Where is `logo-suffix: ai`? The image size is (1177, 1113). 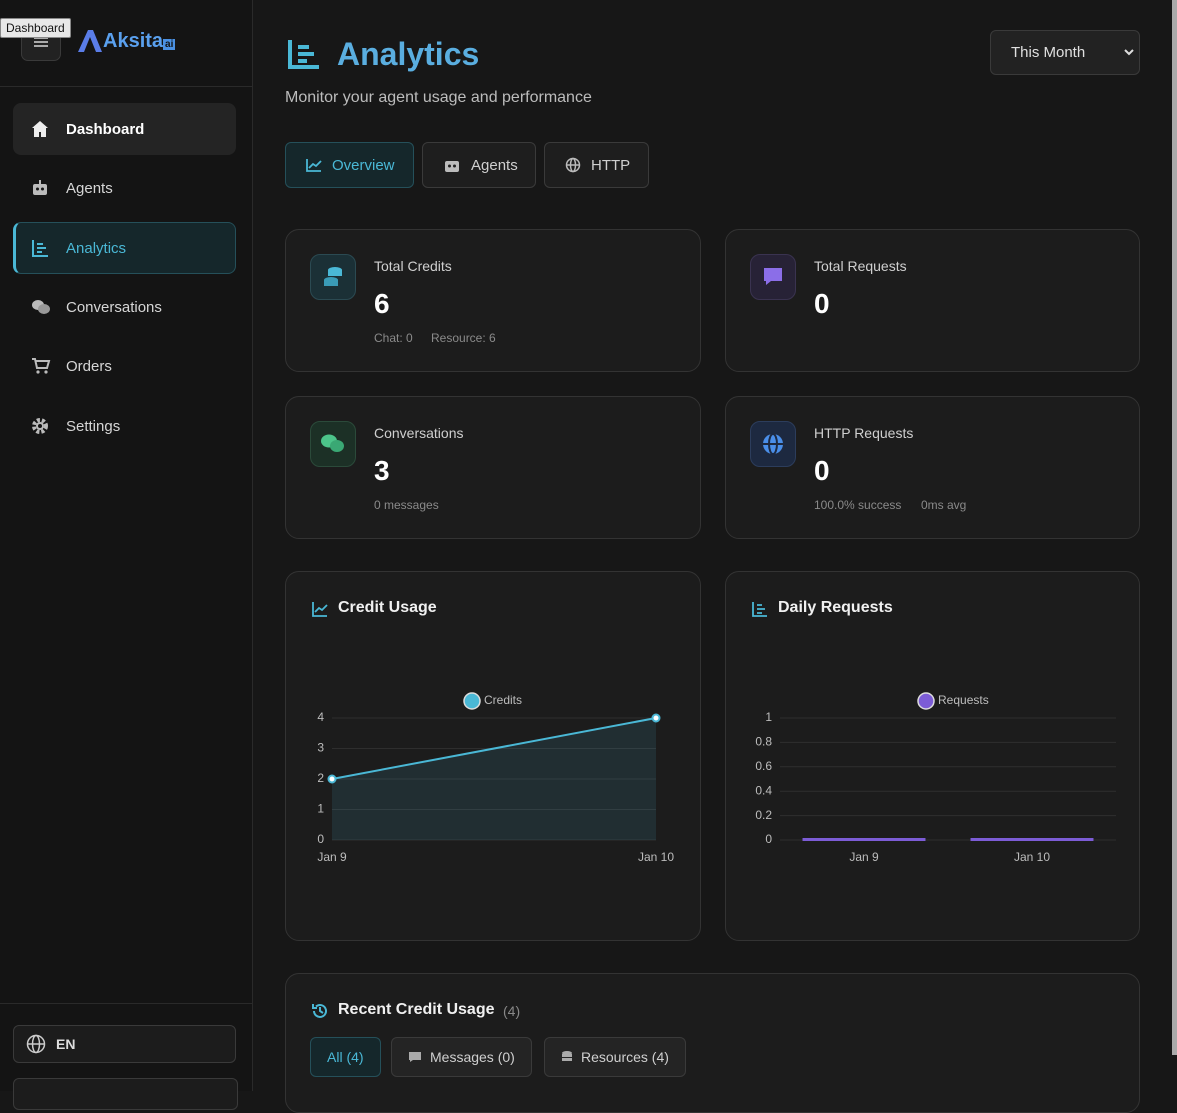
logo-suffix: ai is located at coordinates (169, 44).